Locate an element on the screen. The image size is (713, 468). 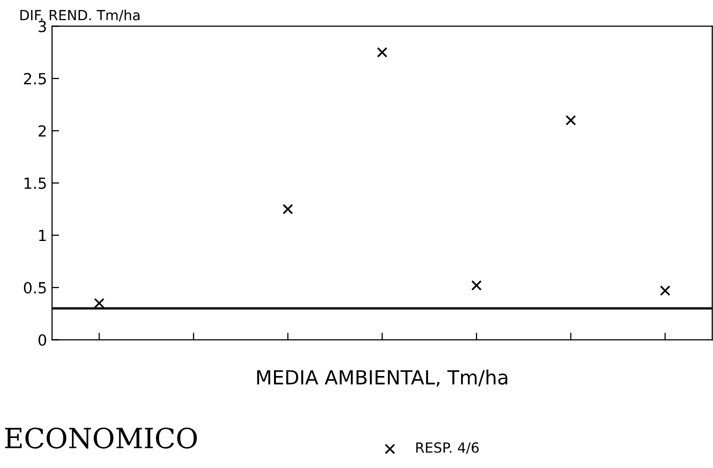
y-tick-label: 0 is located at coordinates (42, 340).